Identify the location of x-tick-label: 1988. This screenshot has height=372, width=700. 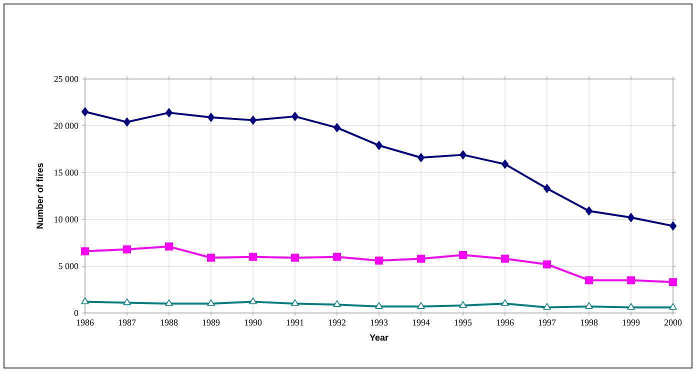
(169, 323).